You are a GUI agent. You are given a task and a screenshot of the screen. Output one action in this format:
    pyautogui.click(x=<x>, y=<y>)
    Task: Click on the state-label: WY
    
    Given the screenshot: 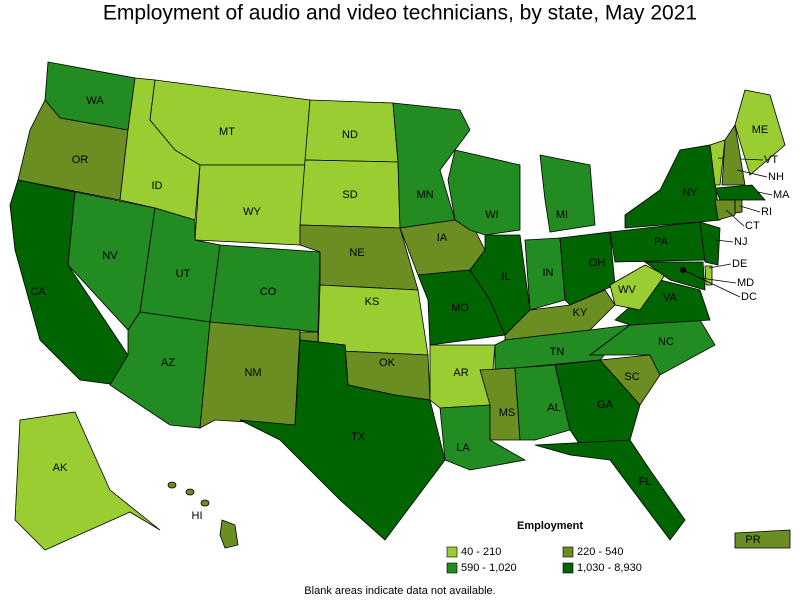 What is the action you would take?
    pyautogui.click(x=252, y=212)
    